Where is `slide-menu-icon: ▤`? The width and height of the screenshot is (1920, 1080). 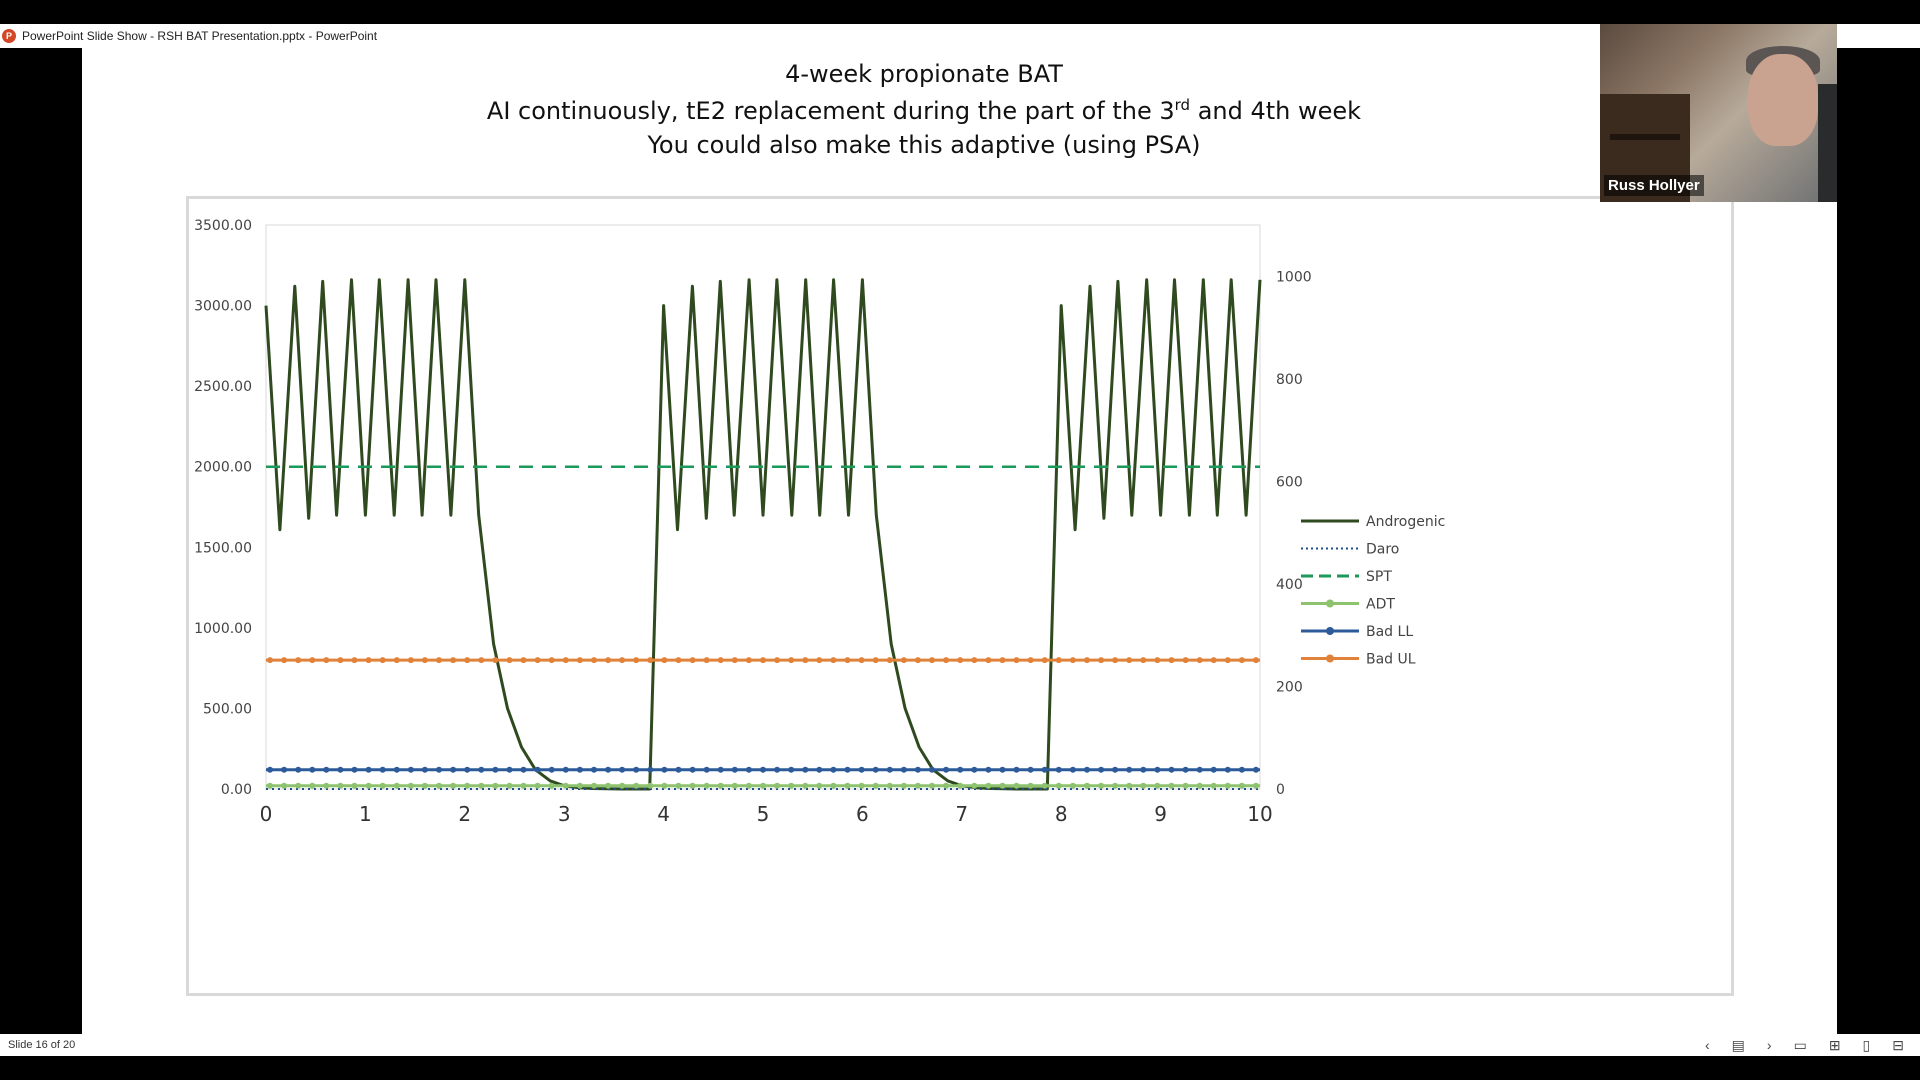 slide-menu-icon: ▤ is located at coordinates (1738, 1044).